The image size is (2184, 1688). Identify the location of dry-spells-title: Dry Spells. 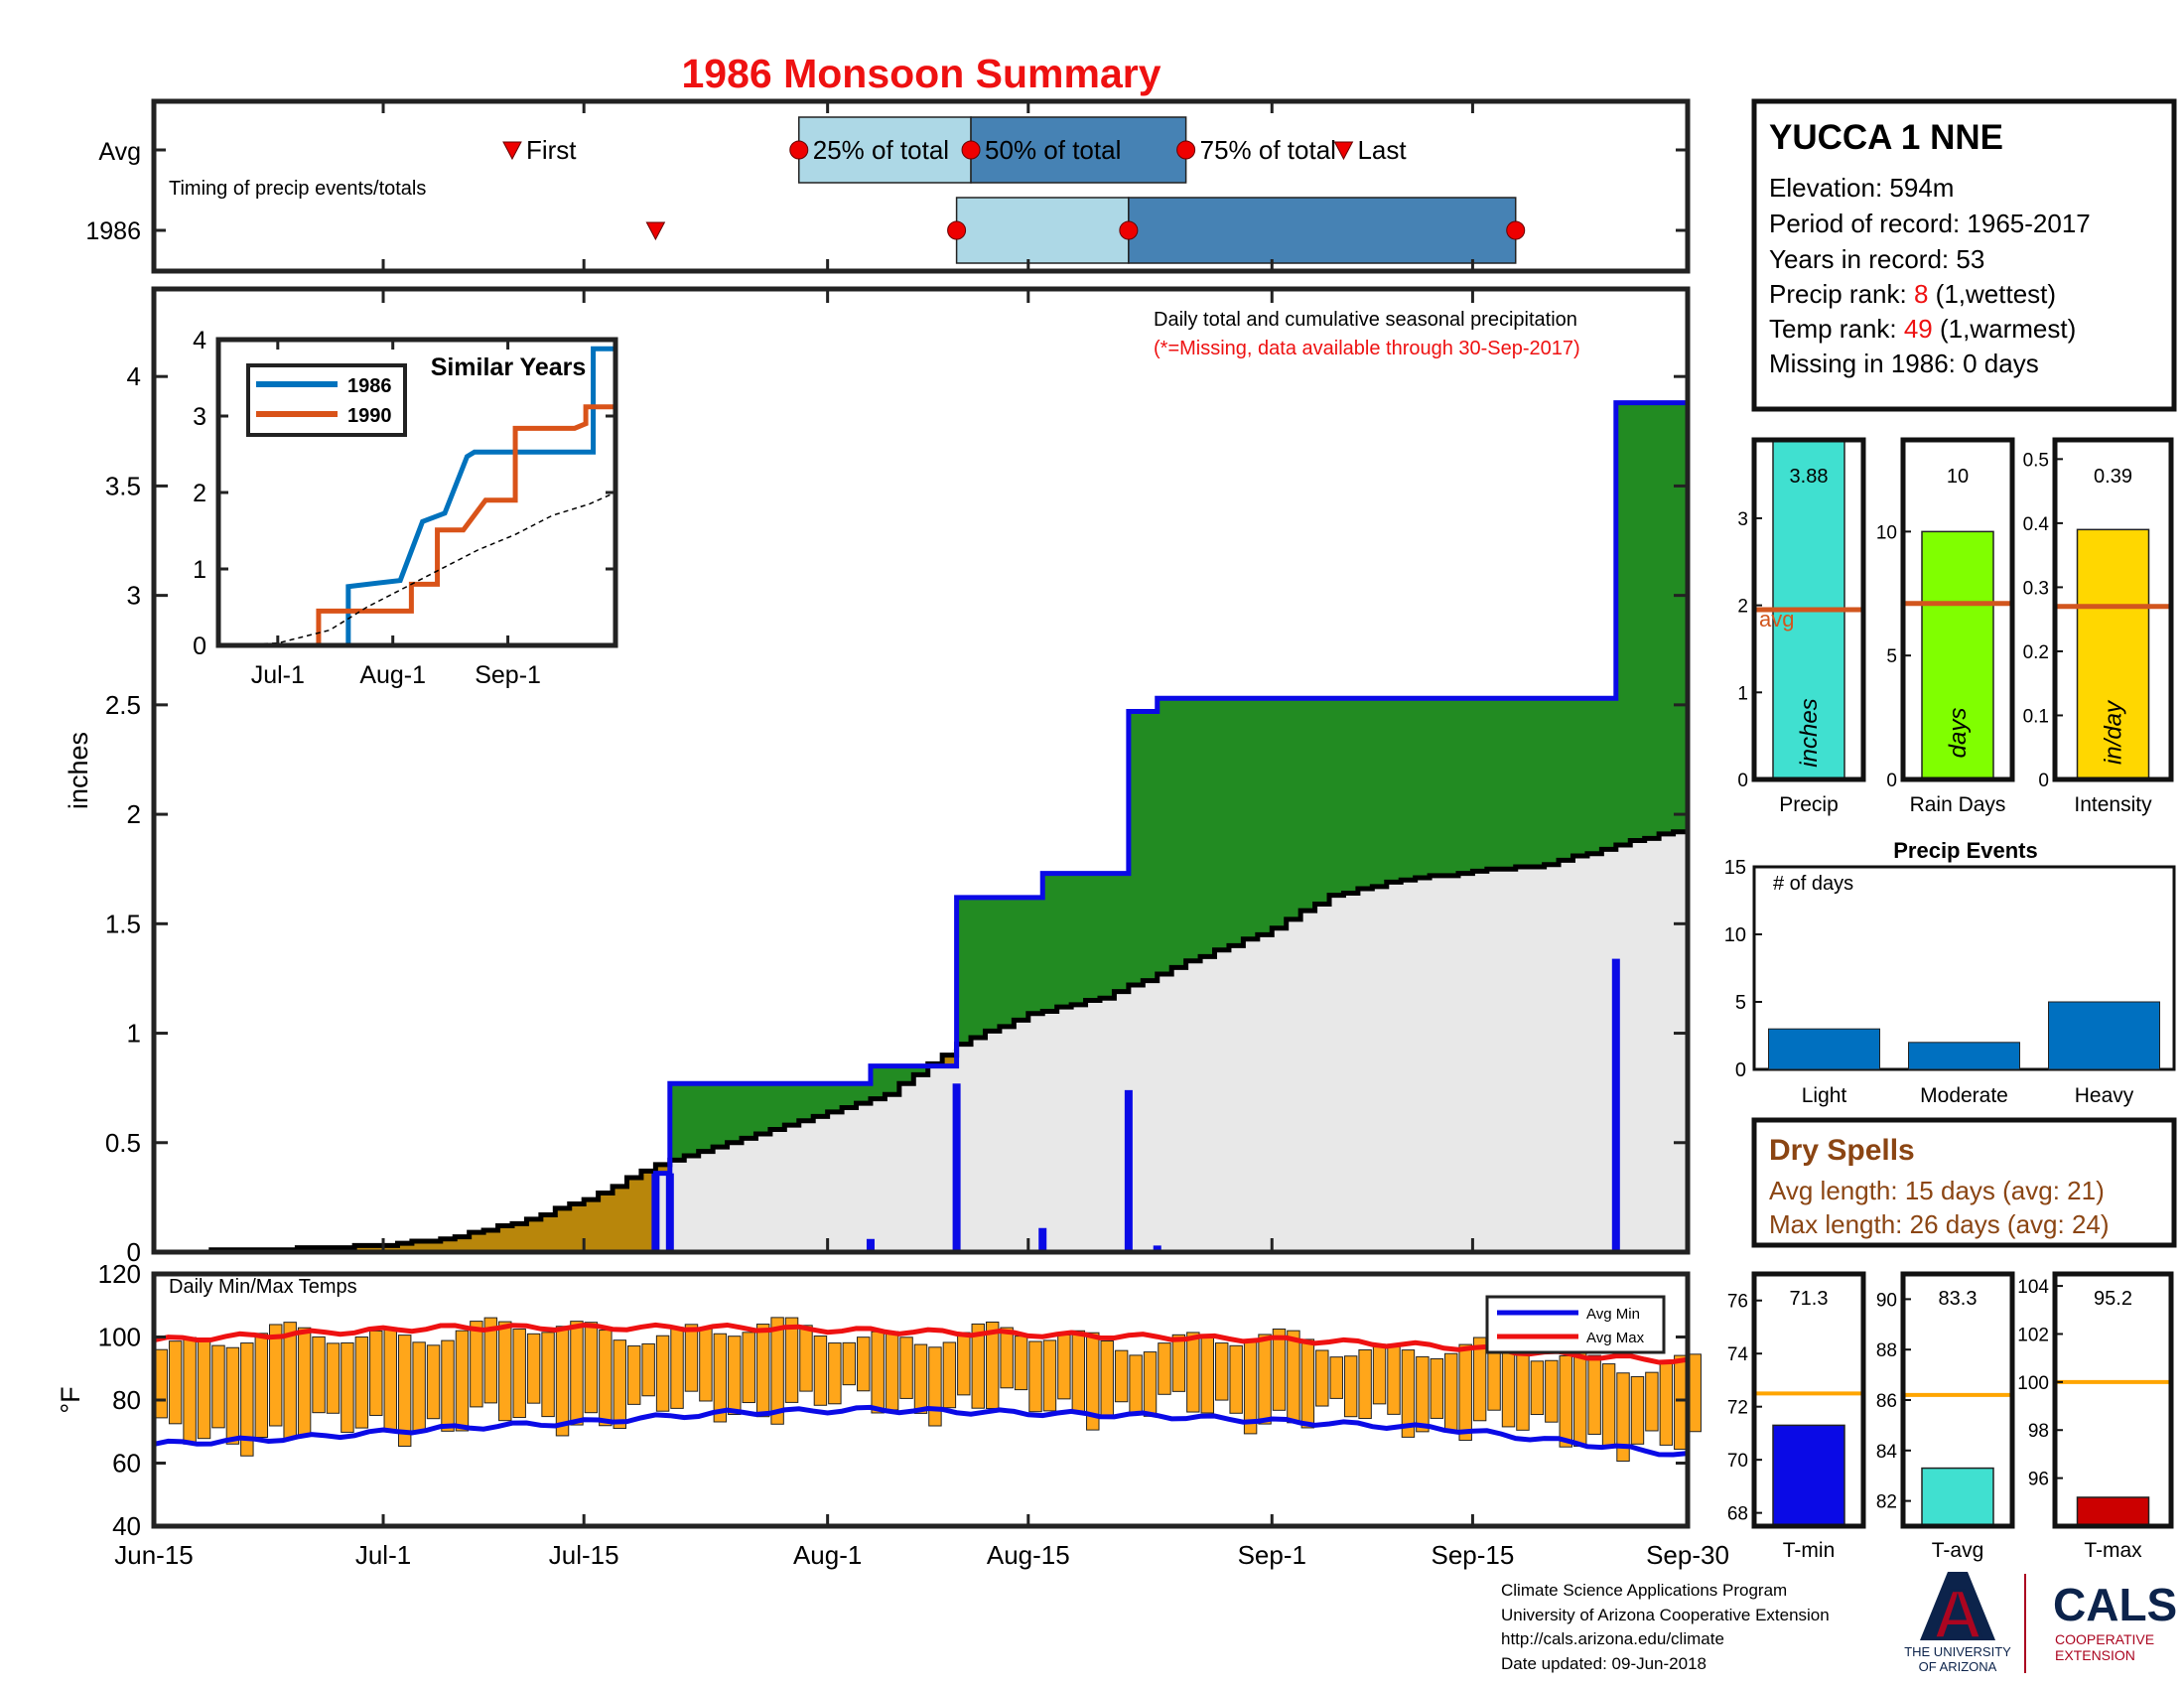
(1842, 1150).